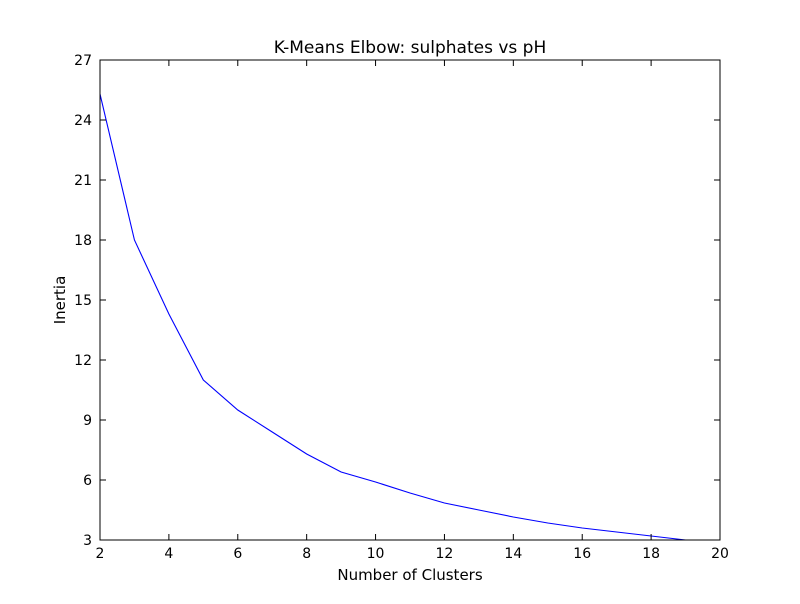 This screenshot has height=604, width=800. Describe the element at coordinates (87, 541) in the screenshot. I see `y-tick-label: 3` at that location.